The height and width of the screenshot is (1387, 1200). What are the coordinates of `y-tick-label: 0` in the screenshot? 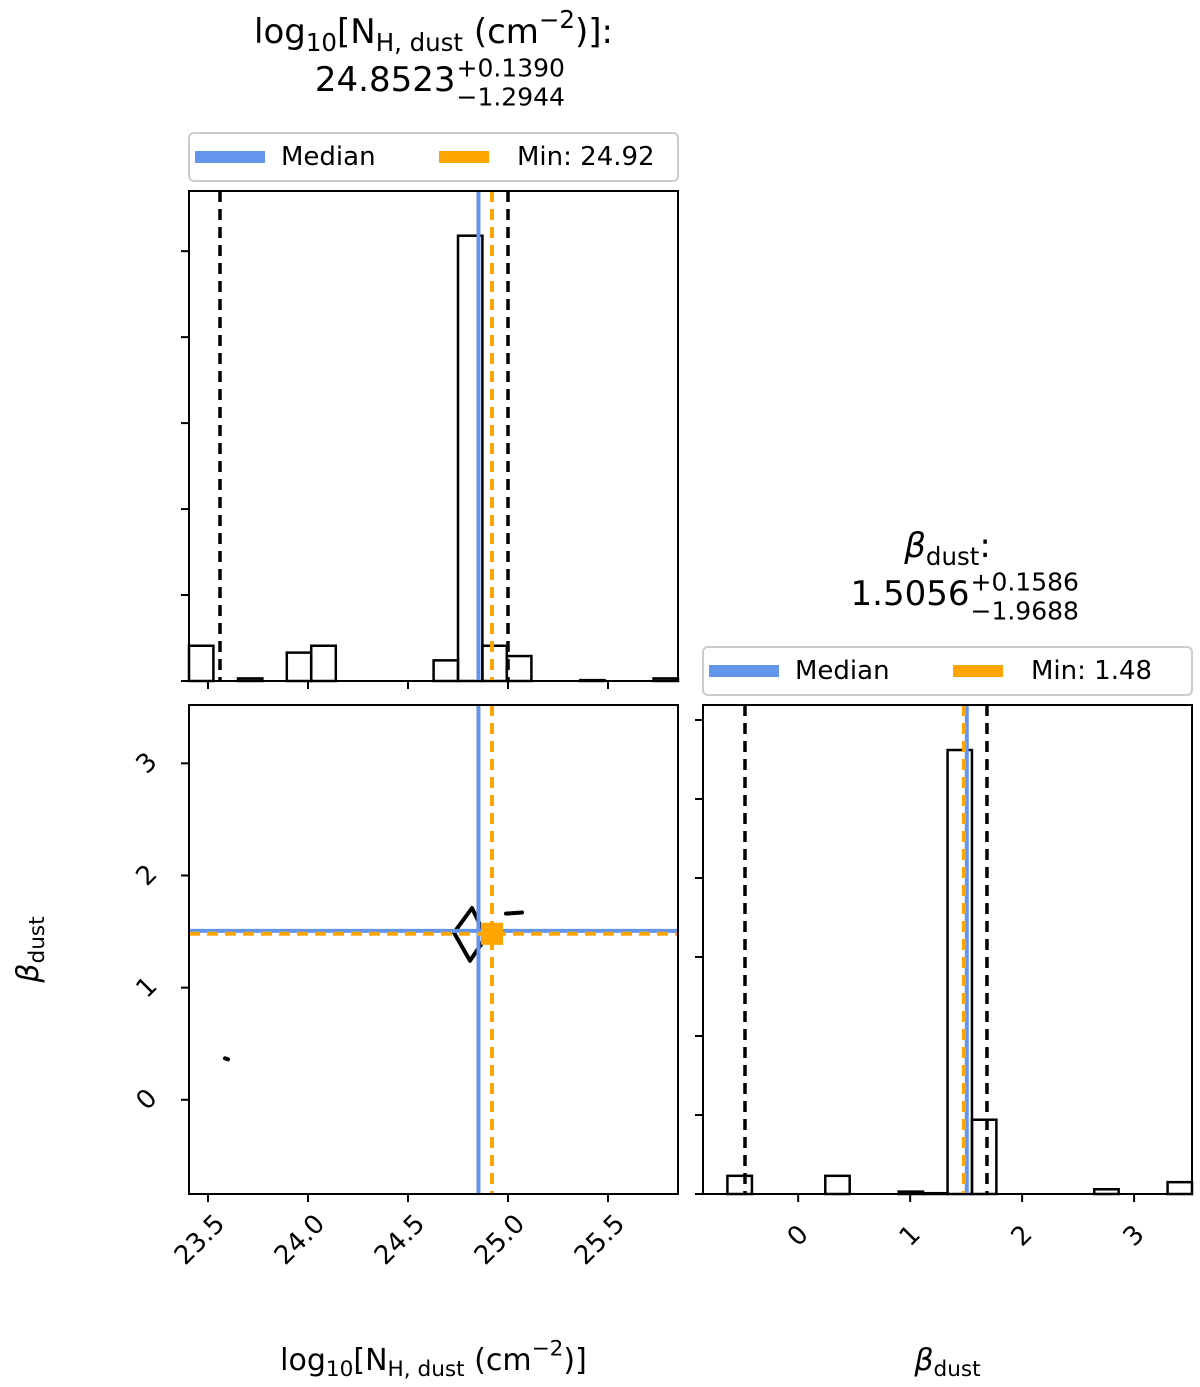 It's located at (147, 1099).